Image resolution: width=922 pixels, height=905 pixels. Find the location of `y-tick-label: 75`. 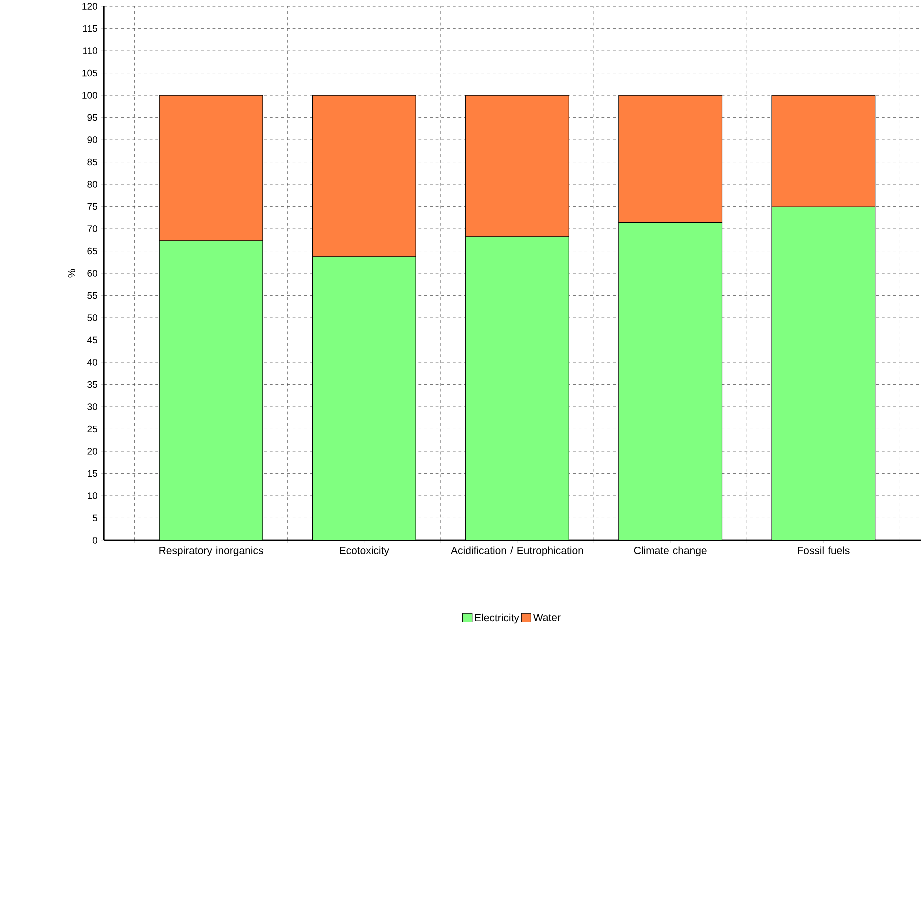

y-tick-label: 75 is located at coordinates (93, 206).